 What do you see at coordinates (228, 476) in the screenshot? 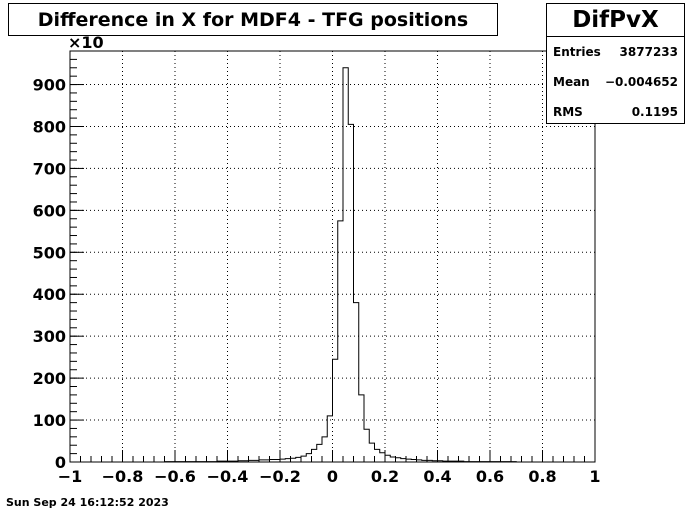
I see `x-tick-label: −0.4` at bounding box center [228, 476].